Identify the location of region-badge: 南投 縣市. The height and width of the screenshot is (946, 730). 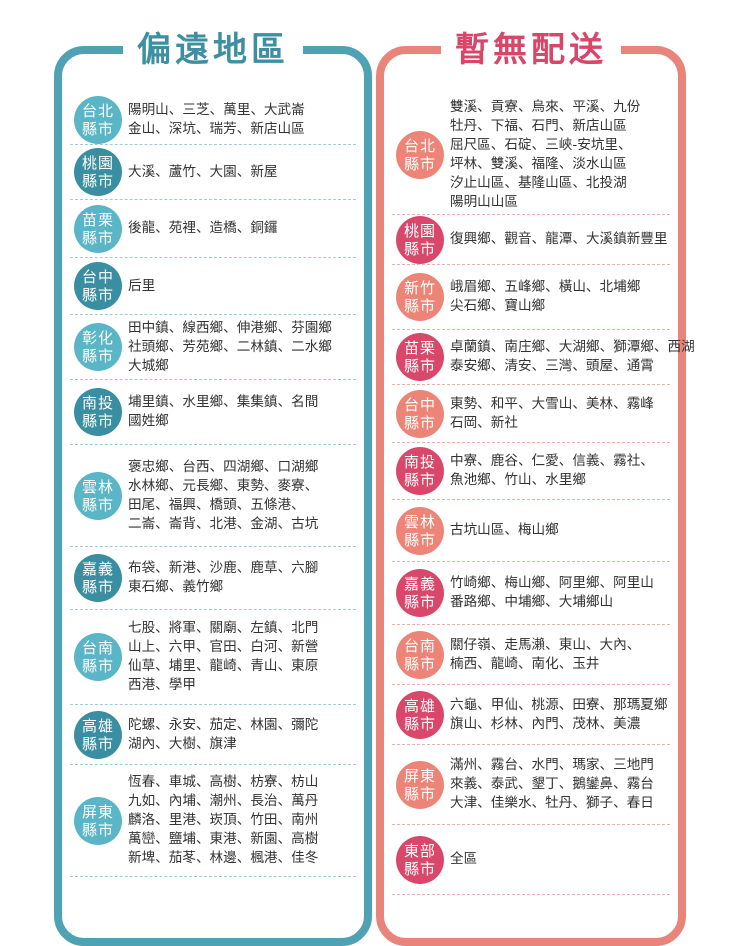
(420, 471).